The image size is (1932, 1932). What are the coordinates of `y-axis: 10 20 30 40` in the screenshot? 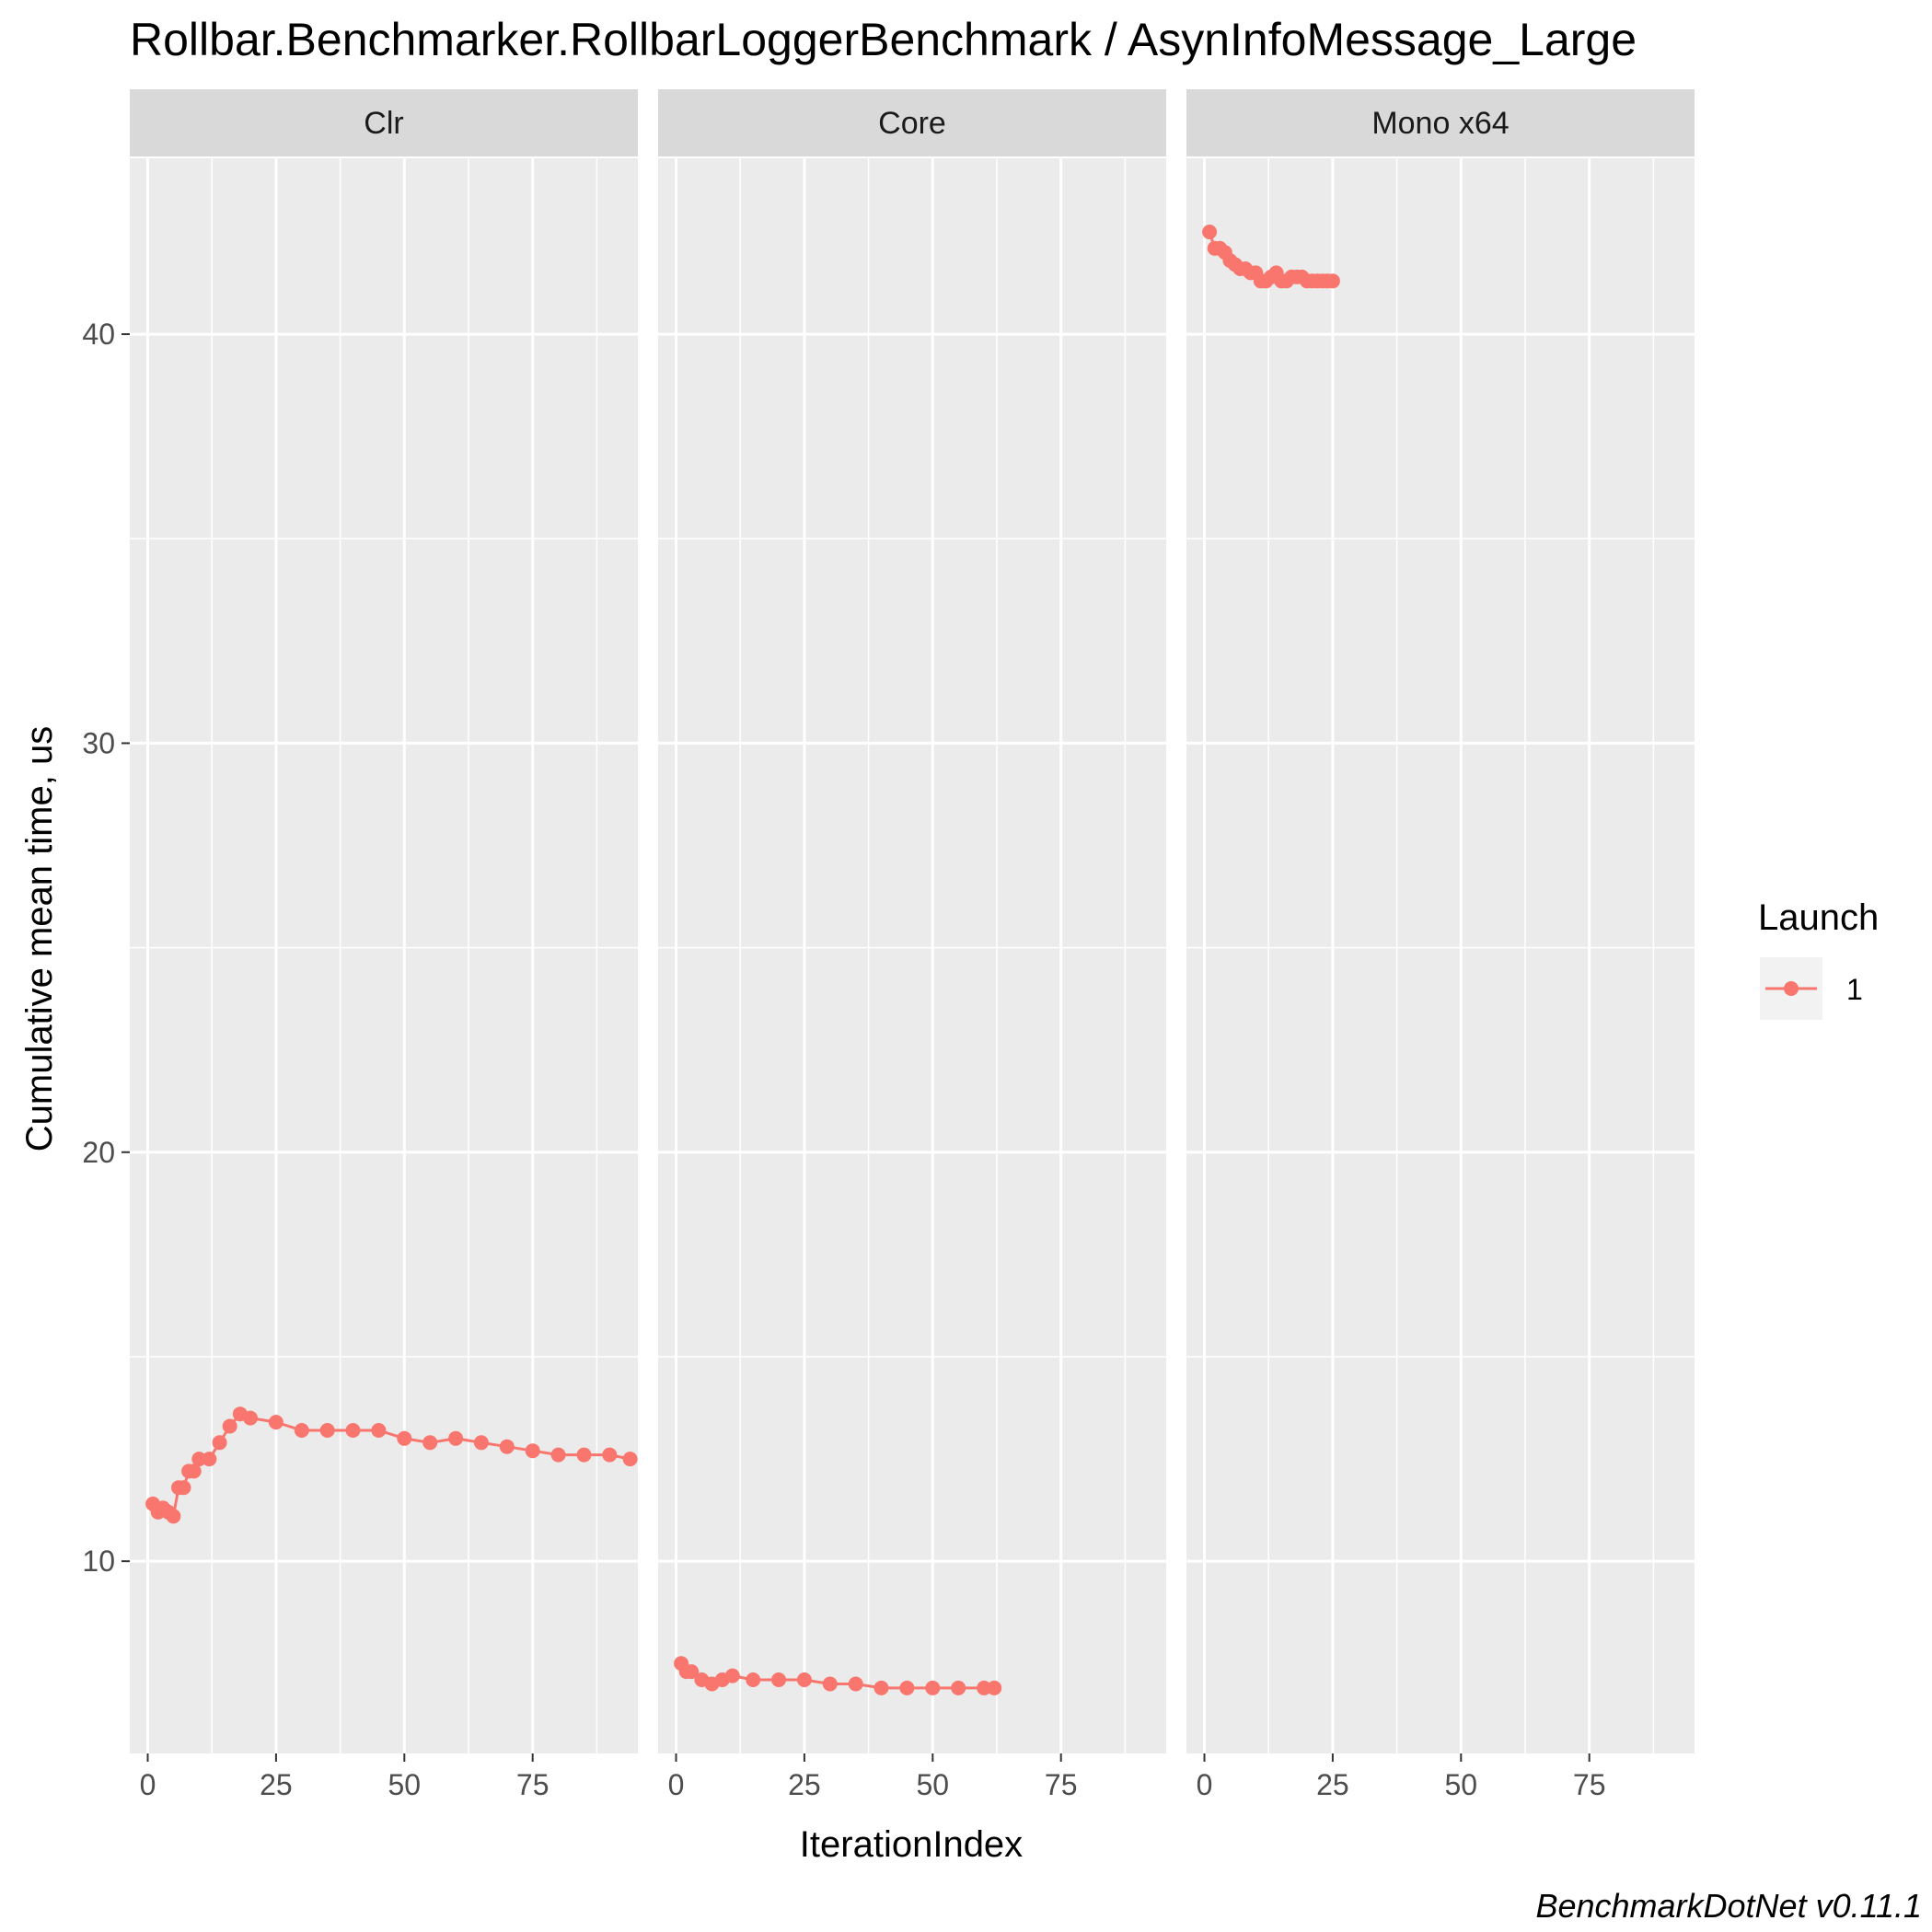 It's located at (106, 948).